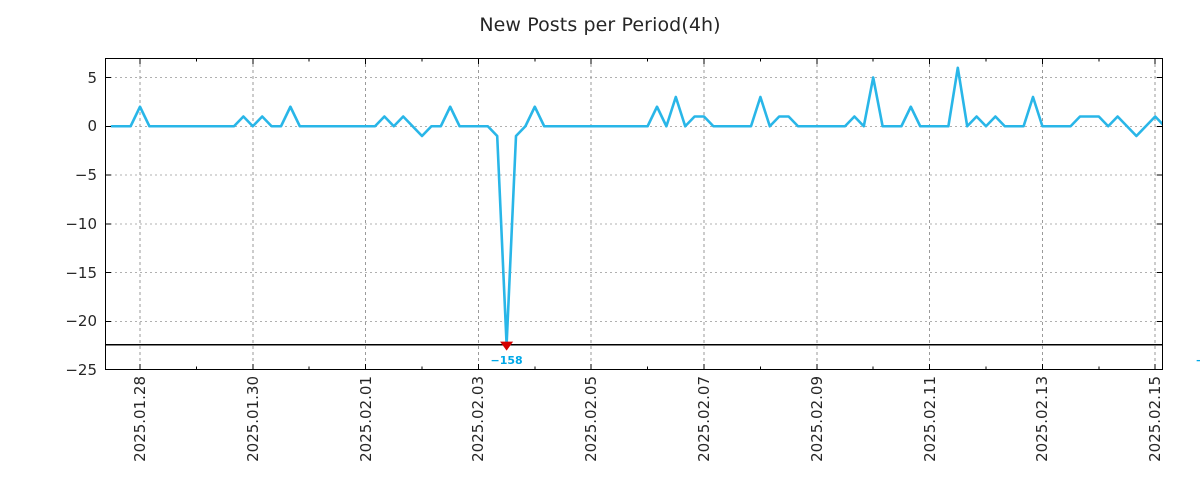 This screenshot has height=500, width=1200. What do you see at coordinates (1155, 419) in the screenshot?
I see `x-axis-tick-label: 2025.02.15` at bounding box center [1155, 419].